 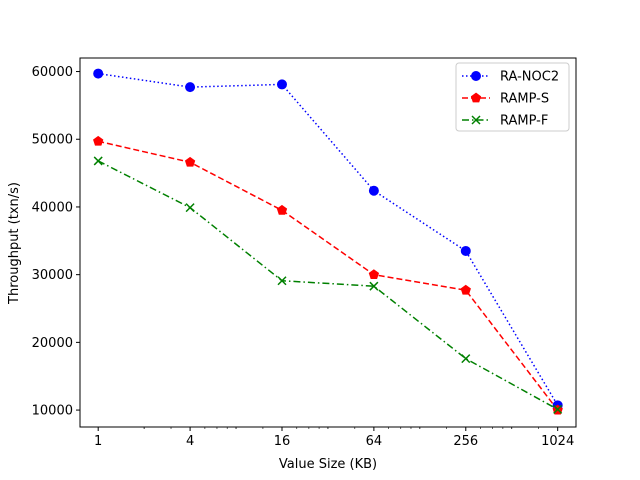 I want to click on legend: RA-NOC2 RAMP-S RAMP-F, so click(x=512, y=97).